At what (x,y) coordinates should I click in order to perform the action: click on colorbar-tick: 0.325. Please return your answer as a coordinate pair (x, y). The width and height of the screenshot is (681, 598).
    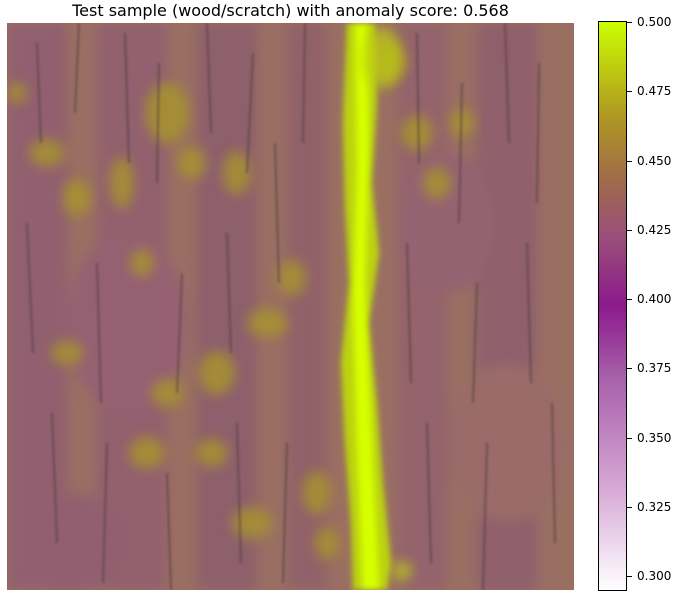
    Looking at the image, I should click on (654, 507).